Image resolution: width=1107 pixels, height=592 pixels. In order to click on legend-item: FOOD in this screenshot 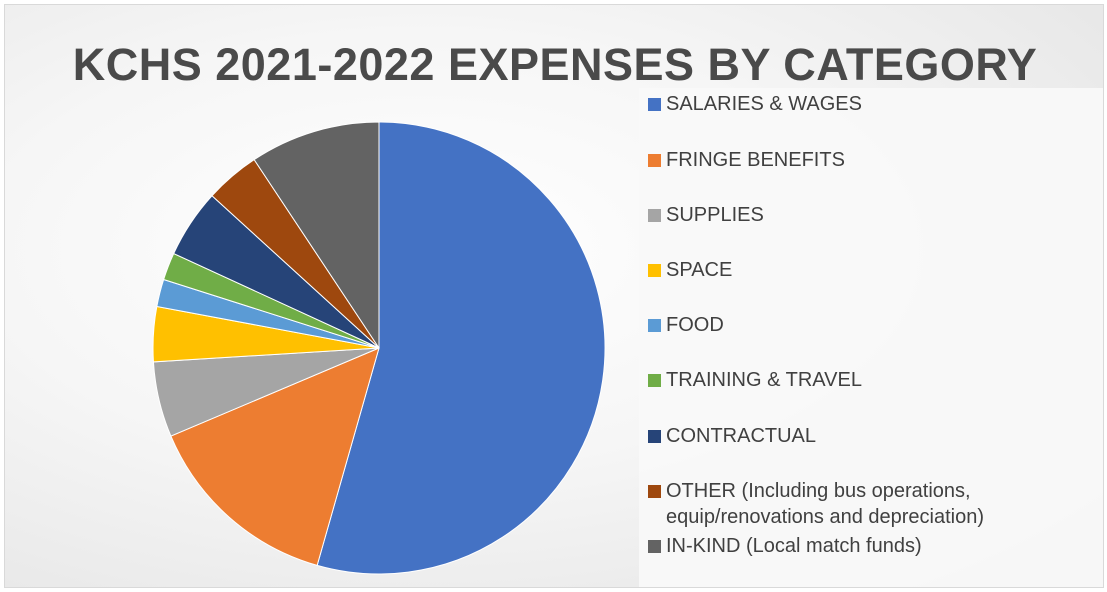, I will do `click(686, 325)`.